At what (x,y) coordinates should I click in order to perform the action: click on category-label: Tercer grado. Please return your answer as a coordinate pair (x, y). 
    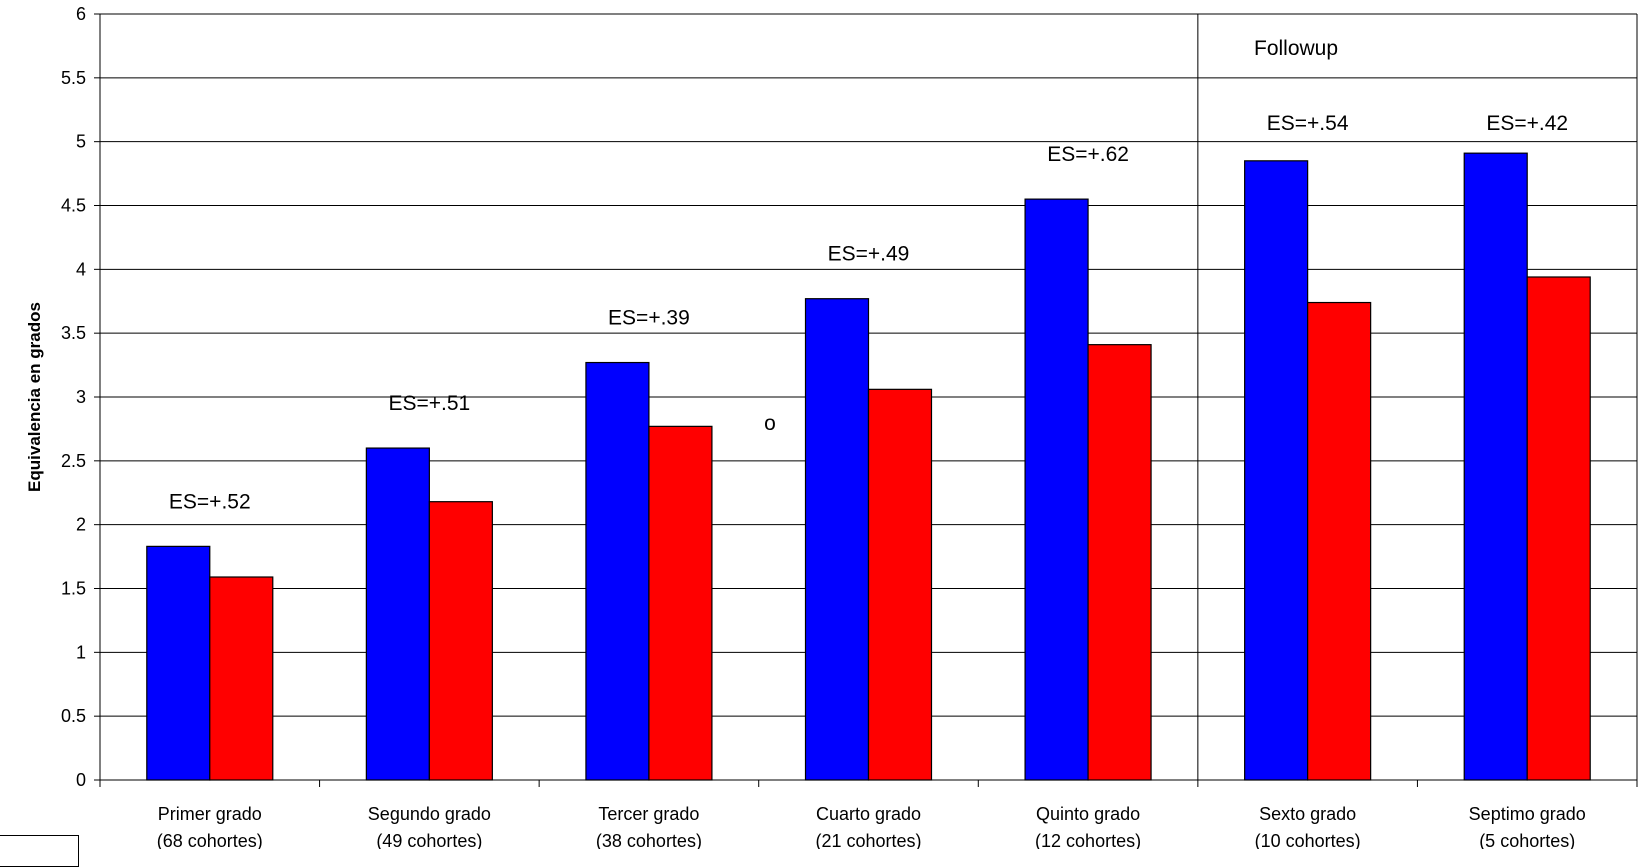
    Looking at the image, I should click on (648, 814).